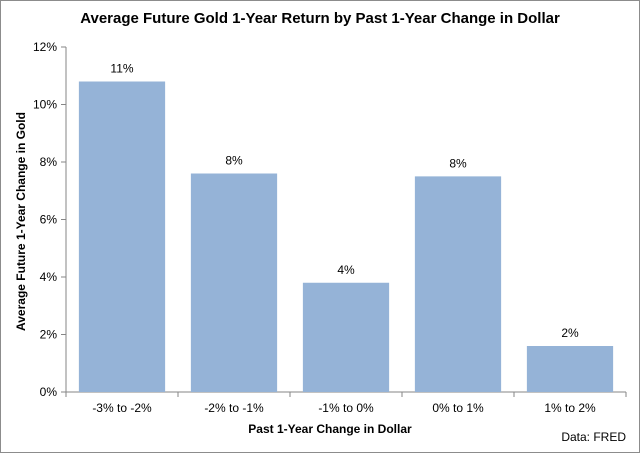 The image size is (640, 453). What do you see at coordinates (121, 69) in the screenshot?
I see `data-label: 11%` at bounding box center [121, 69].